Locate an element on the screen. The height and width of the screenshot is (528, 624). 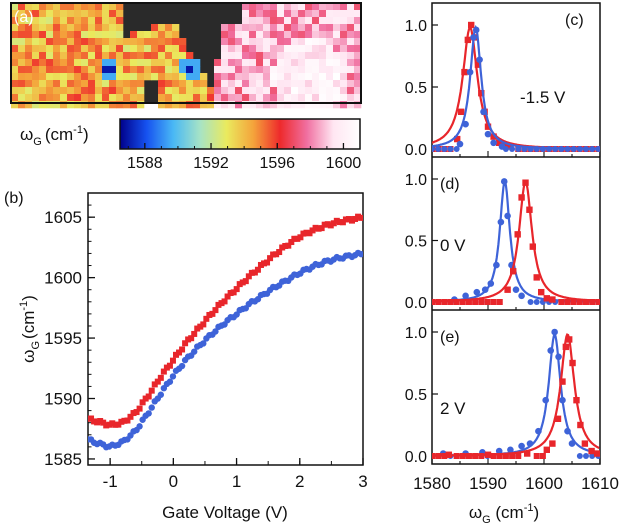
baseline-point-blue is located at coordinates (518, 149).